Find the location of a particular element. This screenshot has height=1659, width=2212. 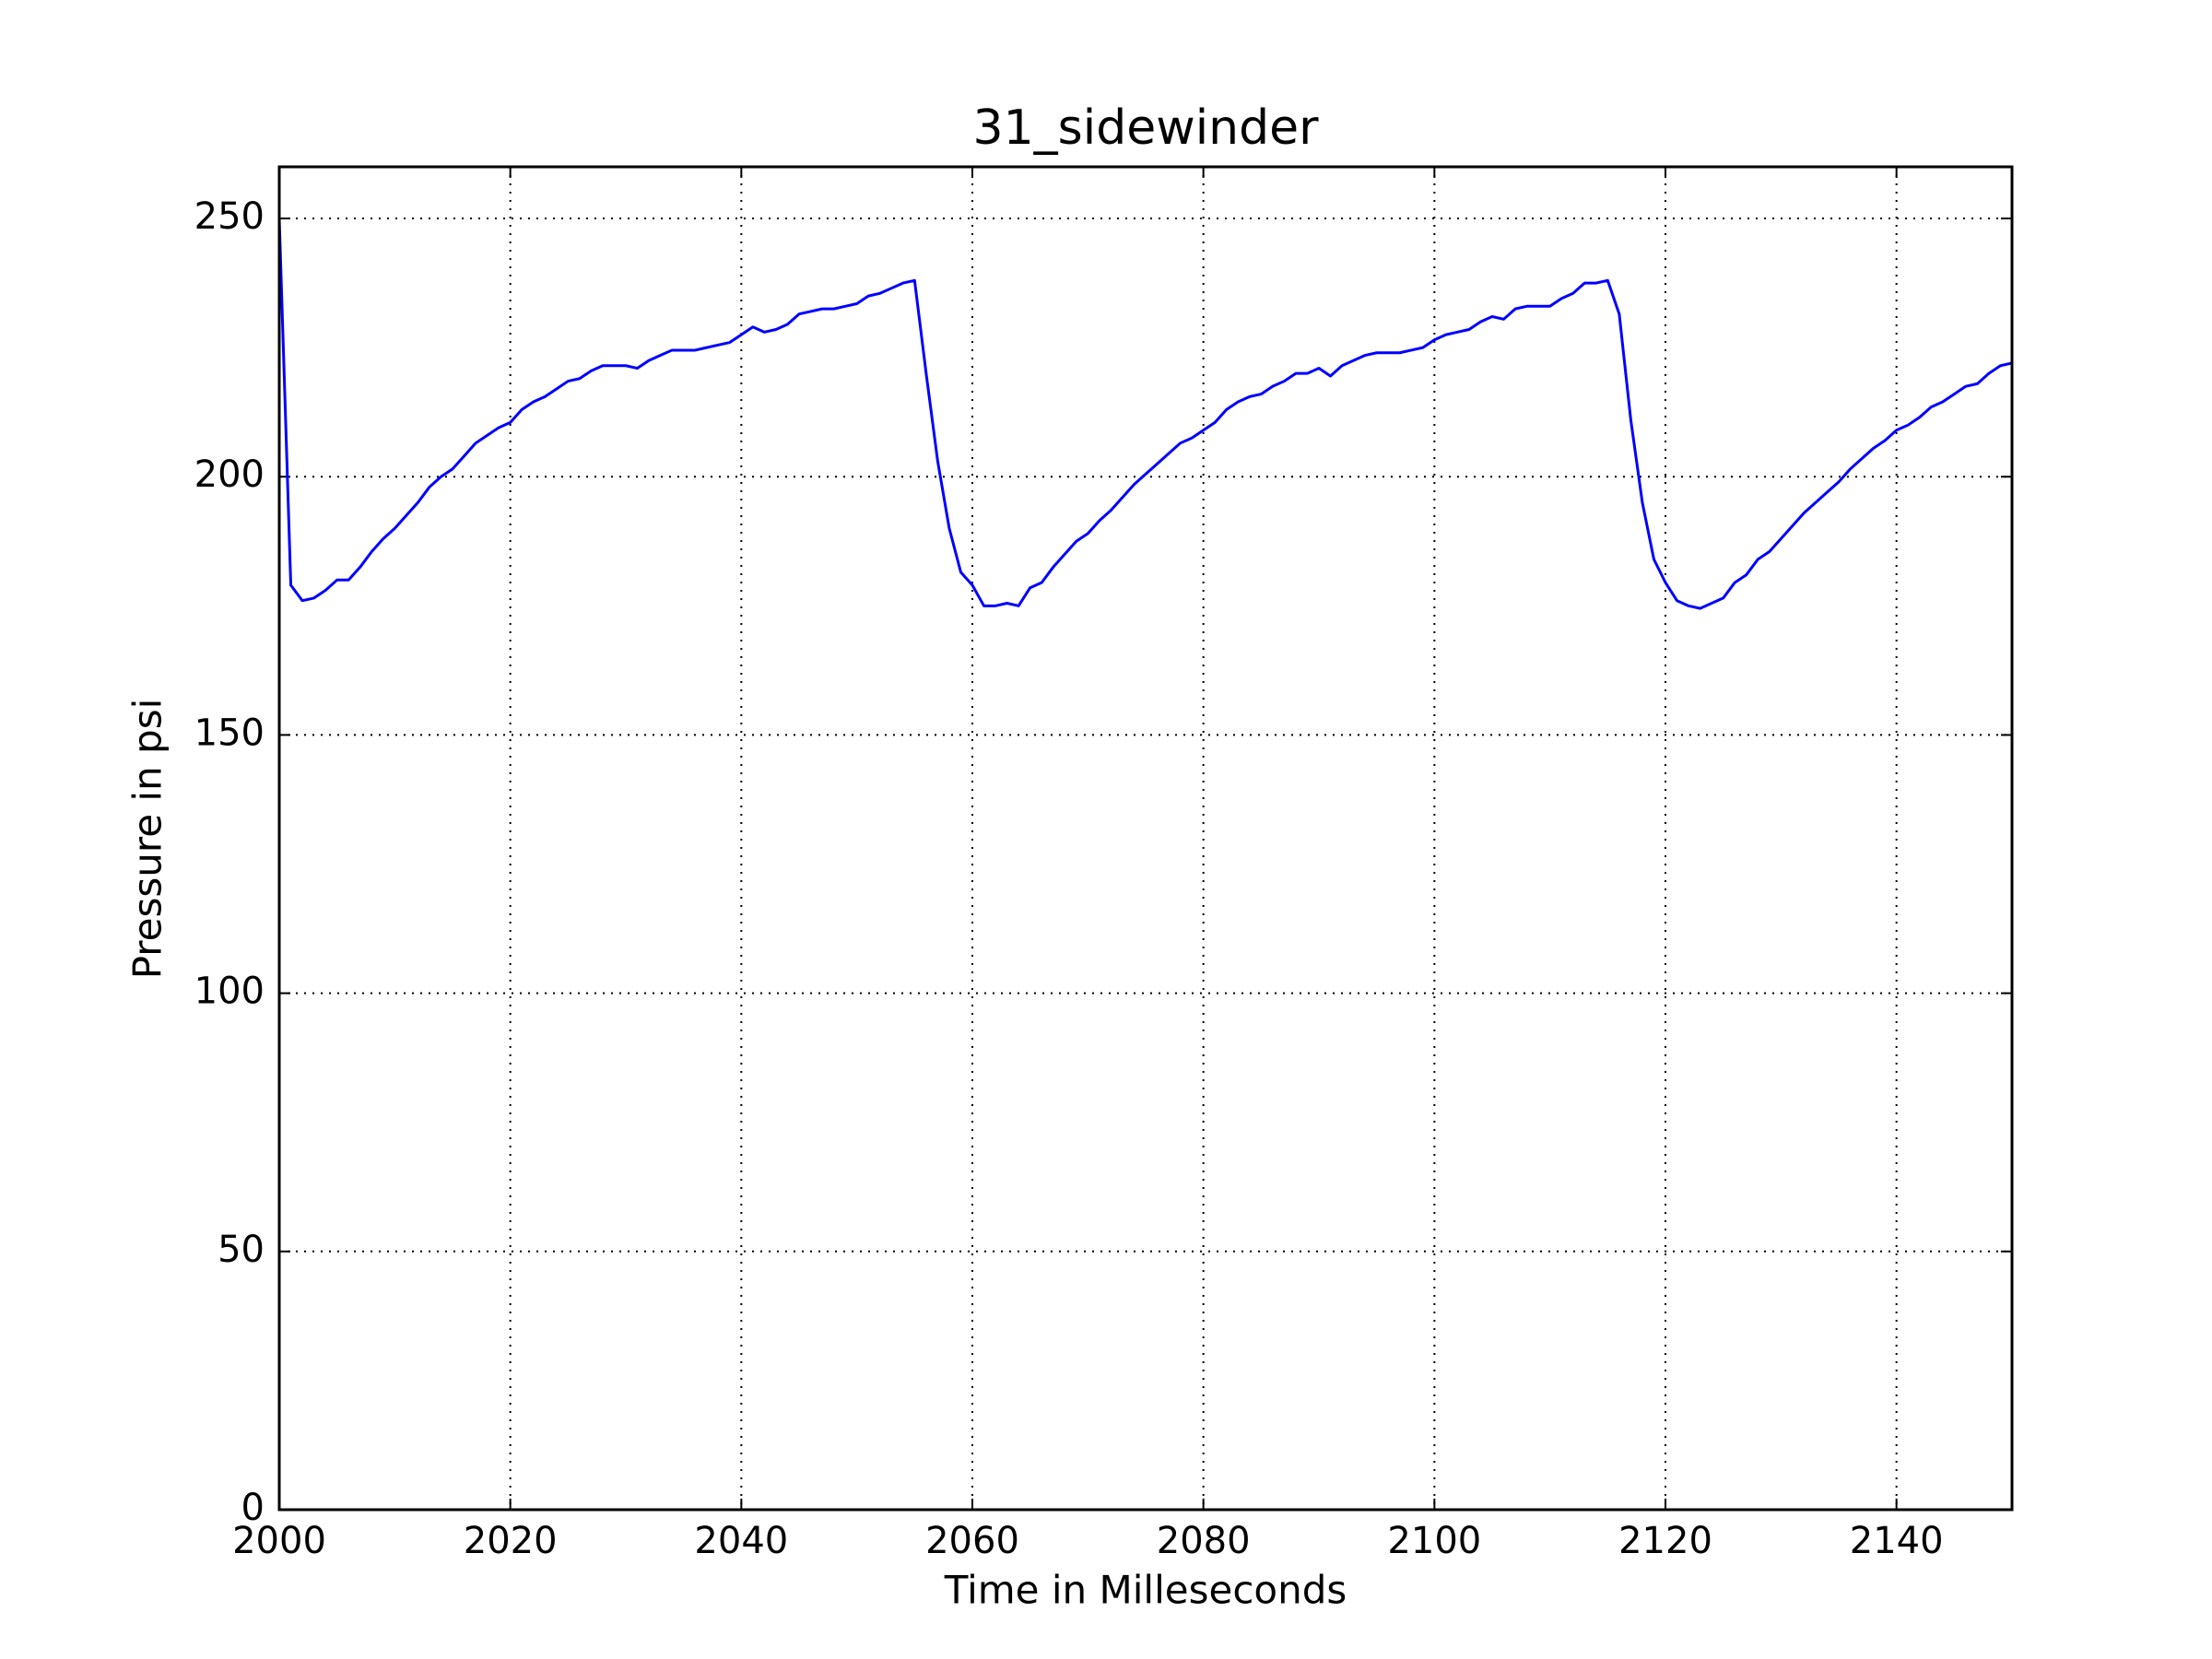

y-tick-label: 200 is located at coordinates (229, 474).